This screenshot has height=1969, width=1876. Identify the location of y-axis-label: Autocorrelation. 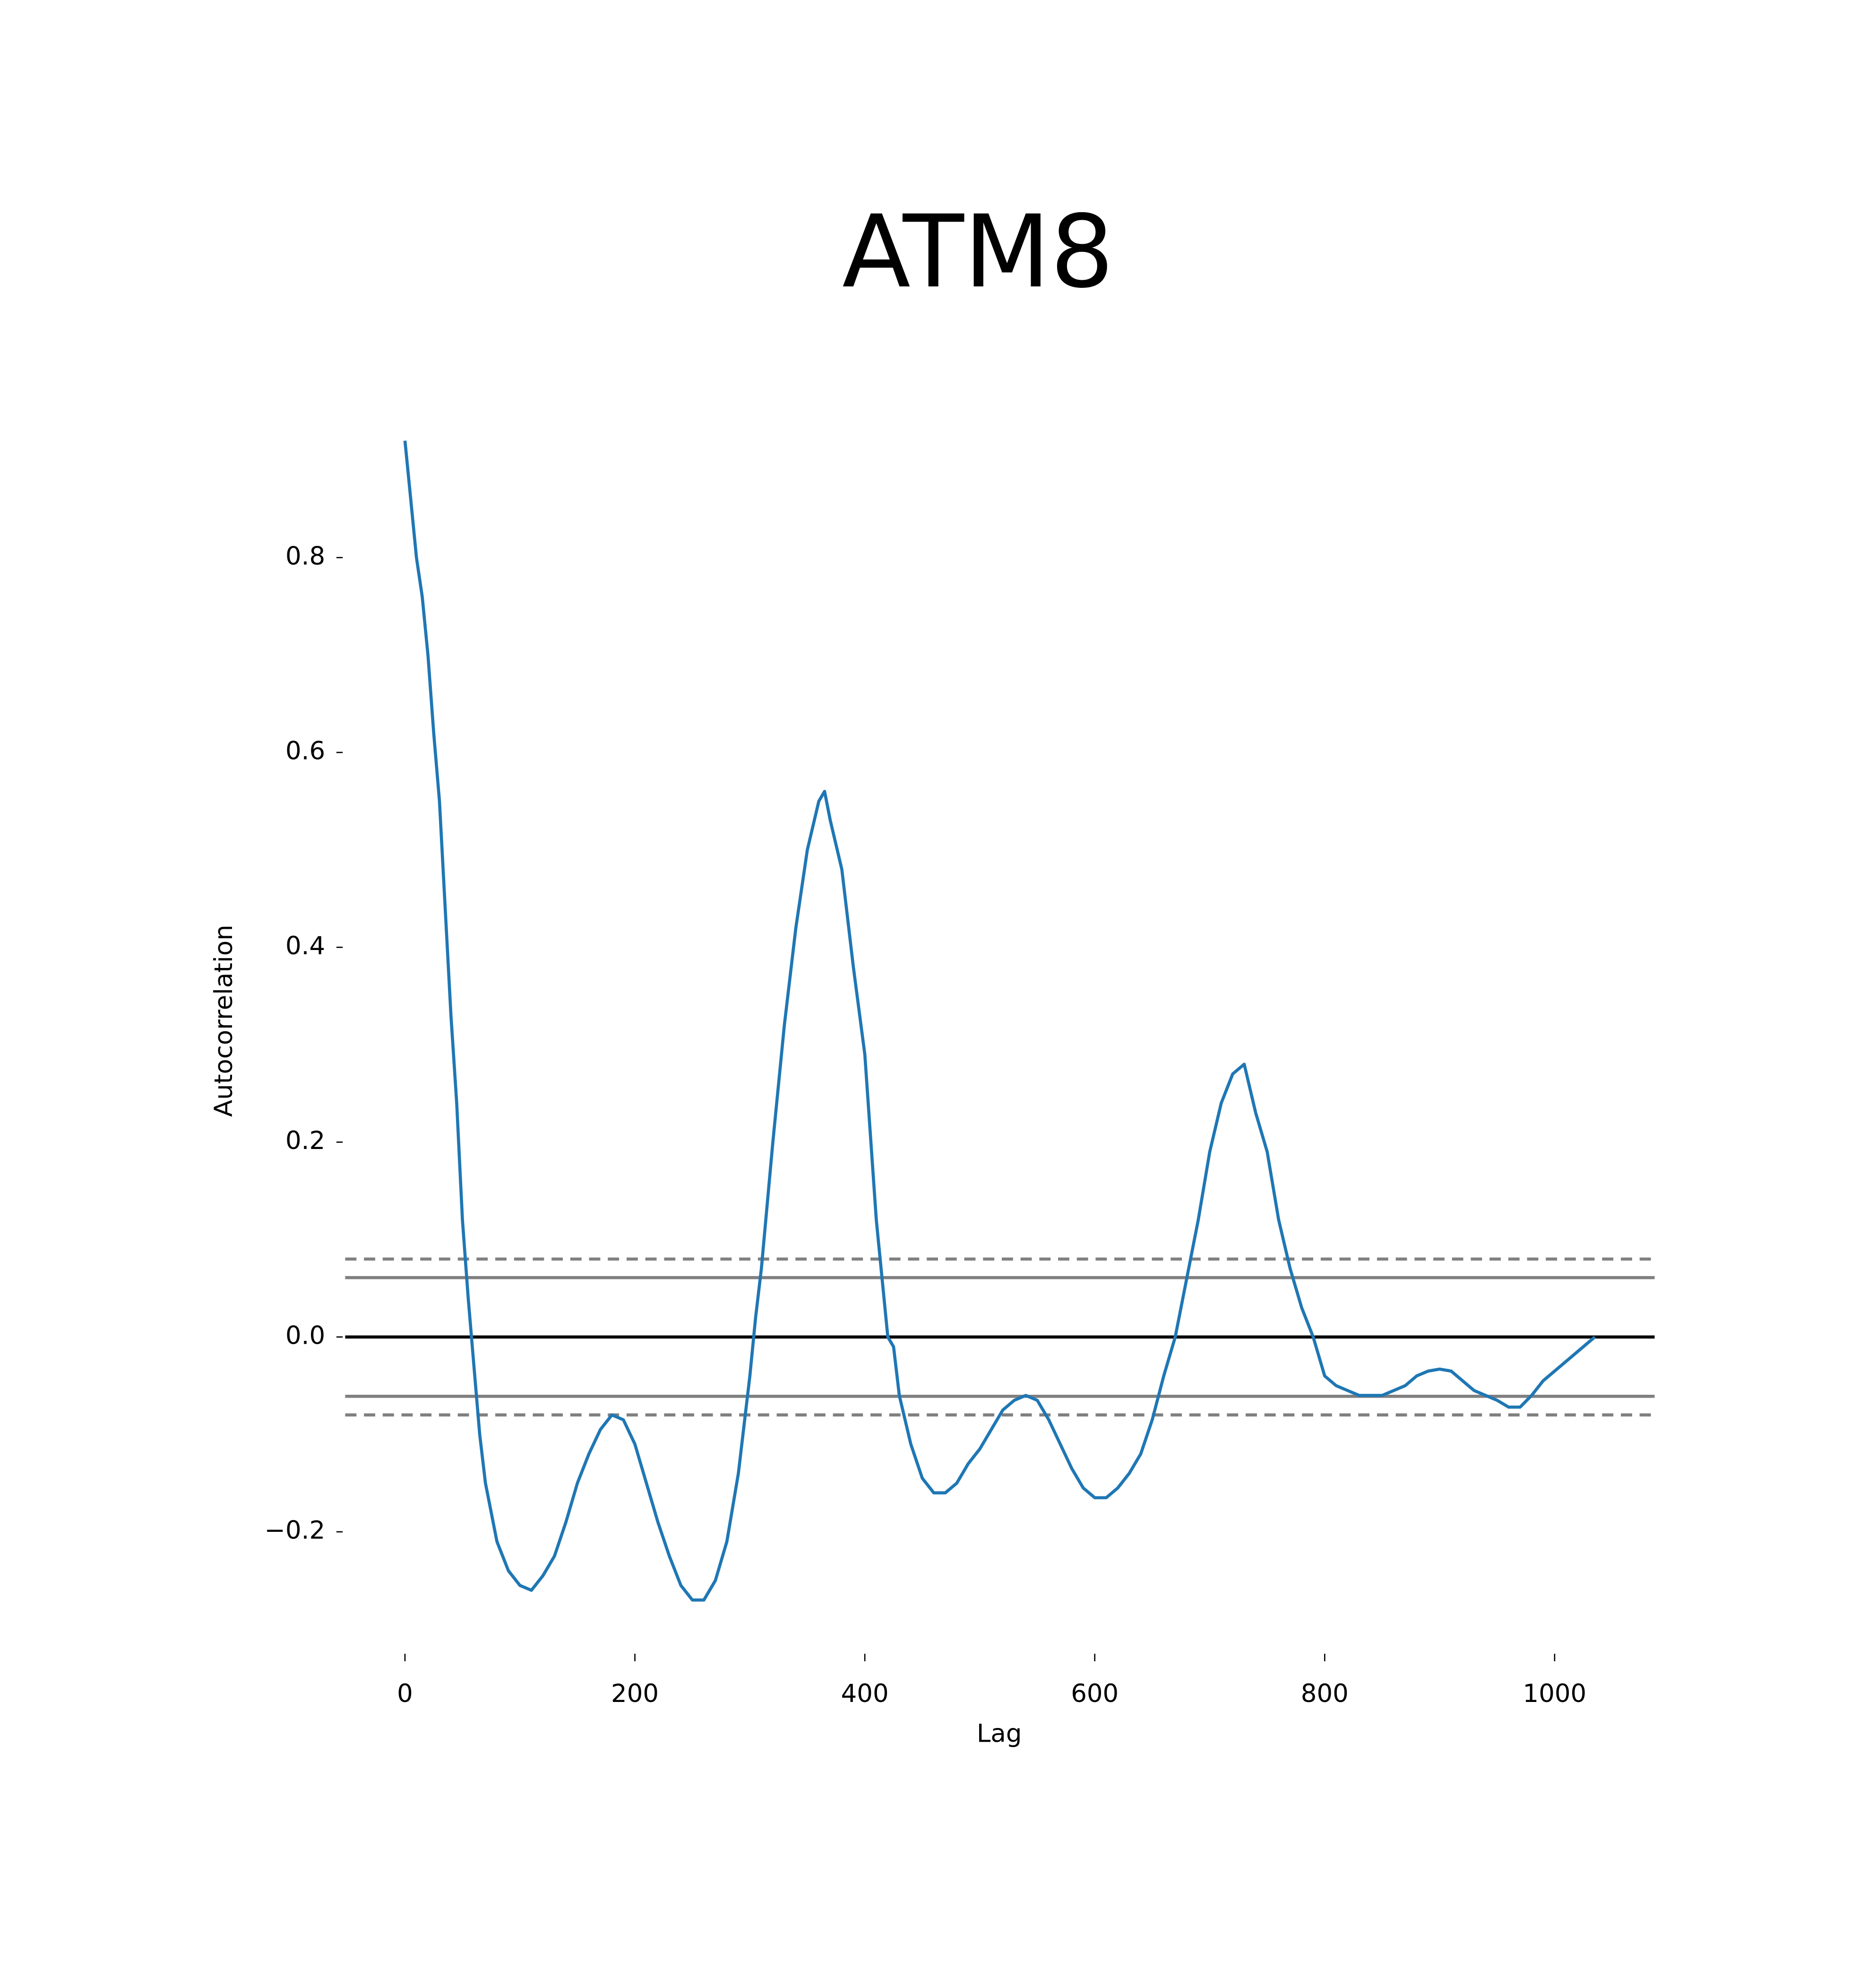
(224, 1021).